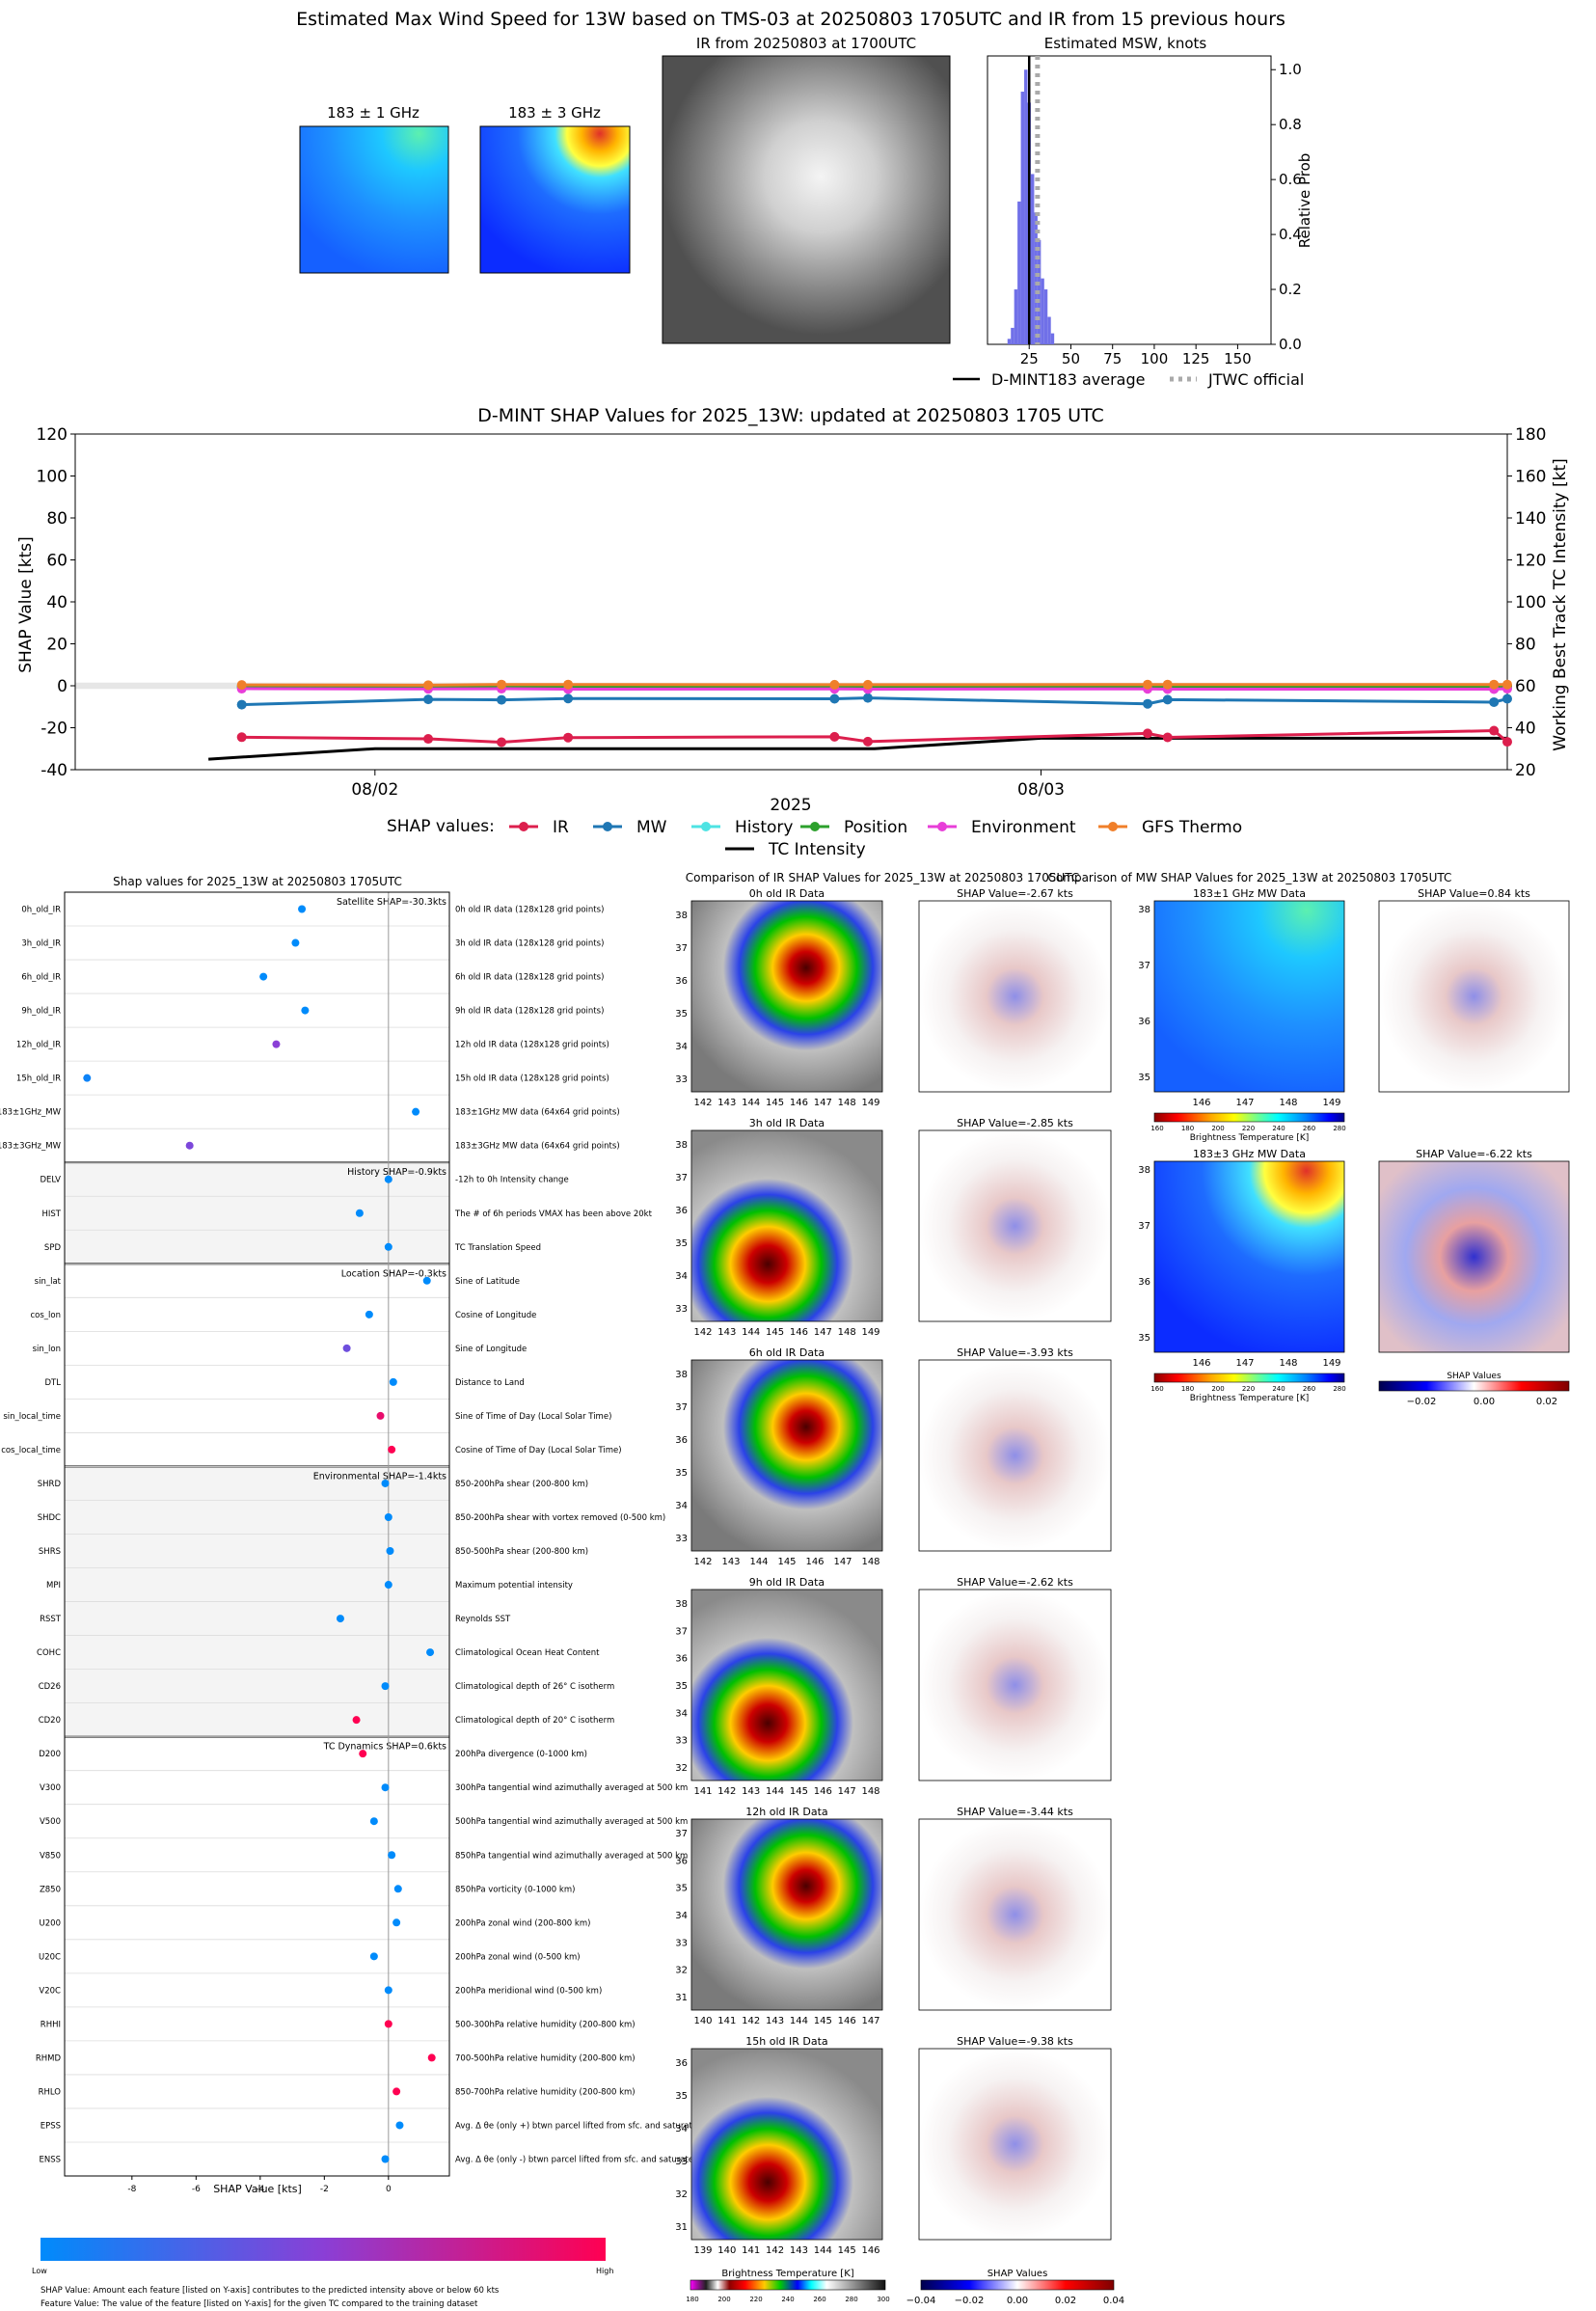 This screenshot has height=2311, width=1596. I want to click on mw-xtick-label: 148, so click(1288, 1103).